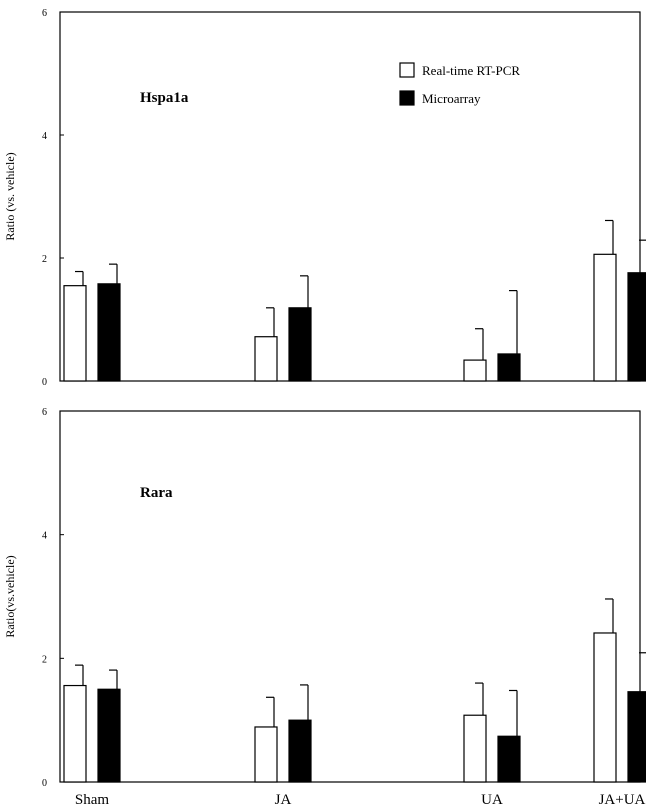 The width and height of the screenshot is (646, 812). What do you see at coordinates (459, 84) in the screenshot?
I see `legend: Real-time RT-PCR Microarray` at bounding box center [459, 84].